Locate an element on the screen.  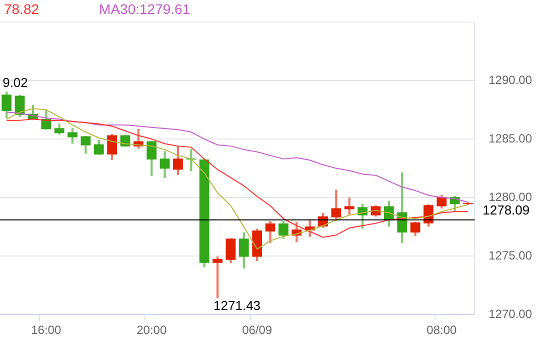
x-tick-label: 06/09 is located at coordinates (257, 330).